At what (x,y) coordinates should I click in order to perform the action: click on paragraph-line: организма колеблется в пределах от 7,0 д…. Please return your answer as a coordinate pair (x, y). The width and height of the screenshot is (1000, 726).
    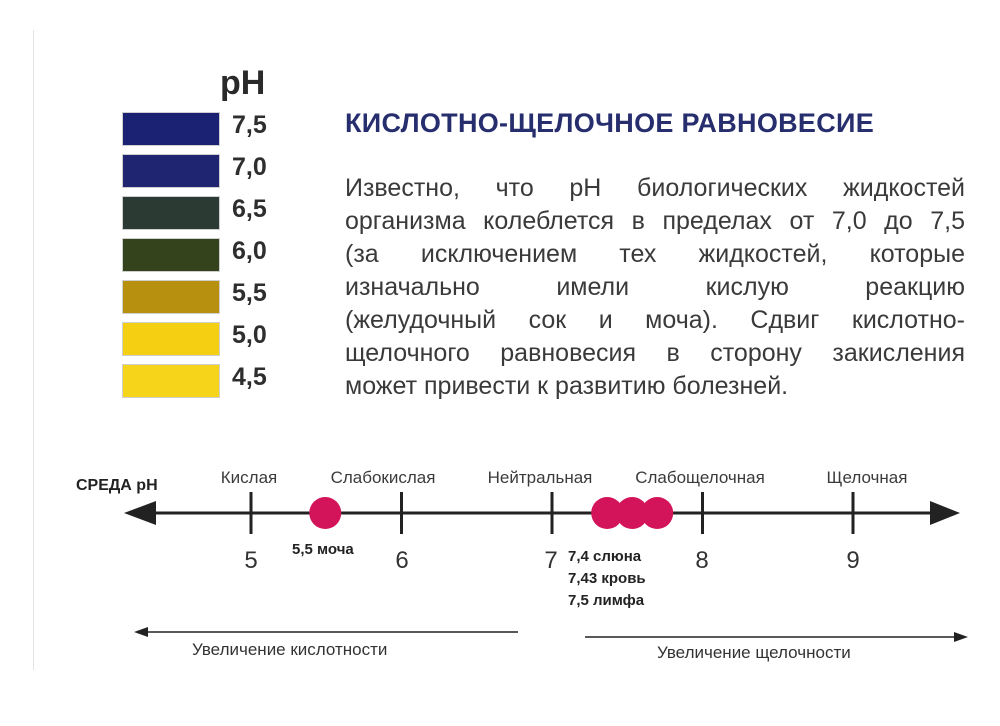
    Looking at the image, I should click on (655, 221).